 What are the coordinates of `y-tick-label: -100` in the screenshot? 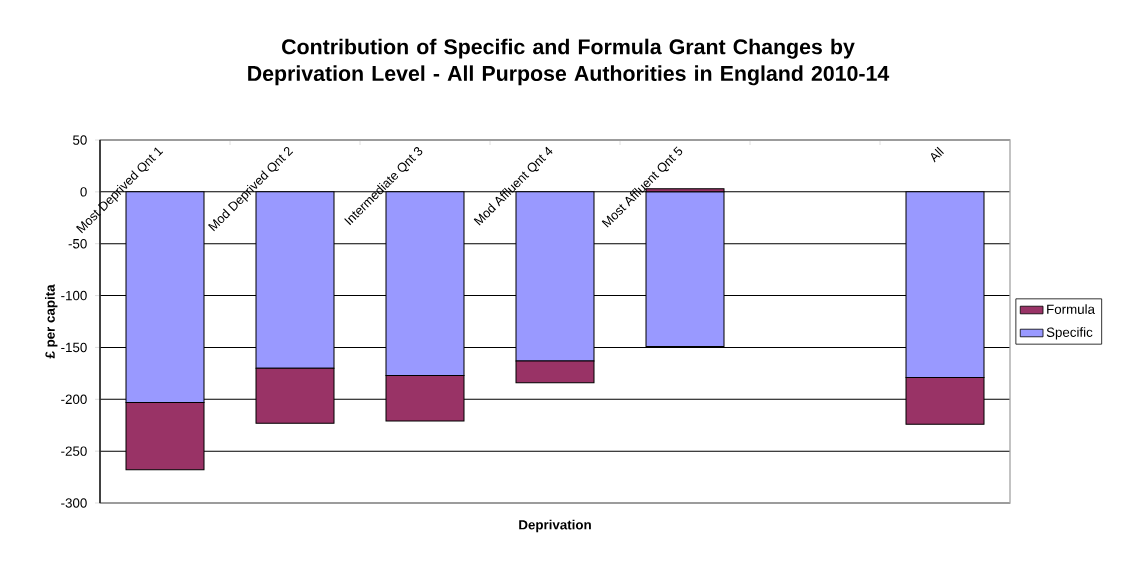 It's located at (74, 295).